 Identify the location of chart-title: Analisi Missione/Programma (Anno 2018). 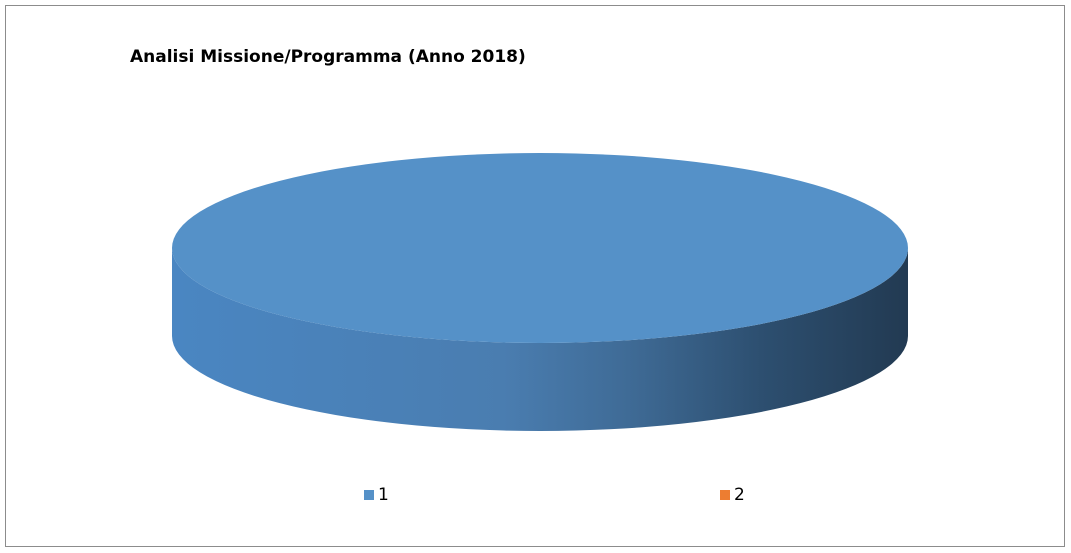
(328, 57).